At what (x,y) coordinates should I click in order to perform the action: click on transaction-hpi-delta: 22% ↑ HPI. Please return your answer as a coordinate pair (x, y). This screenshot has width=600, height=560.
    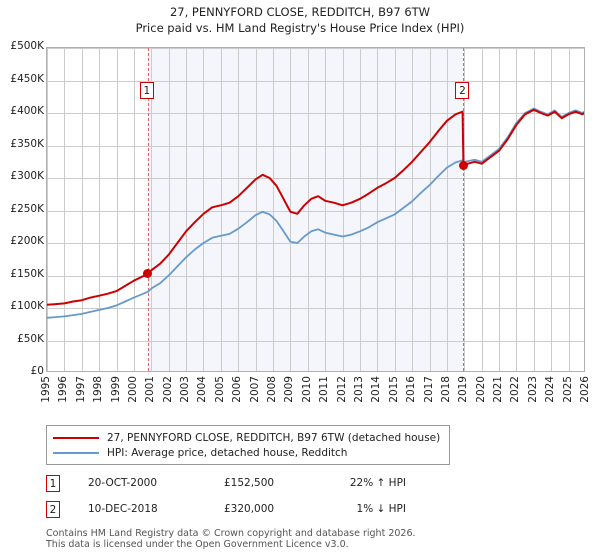
    Looking at the image, I should click on (377, 483).